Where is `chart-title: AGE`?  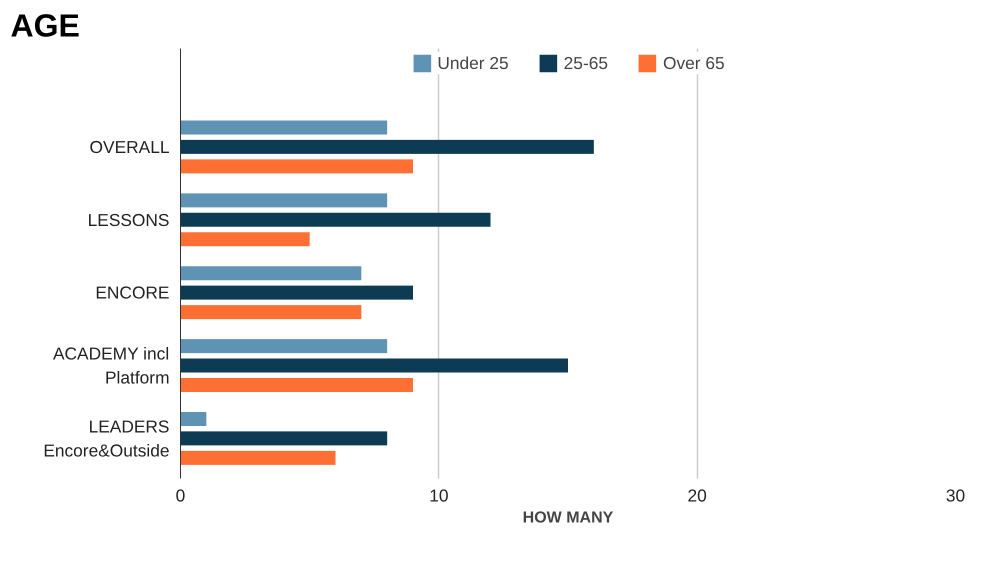 chart-title: AGE is located at coordinates (45, 26).